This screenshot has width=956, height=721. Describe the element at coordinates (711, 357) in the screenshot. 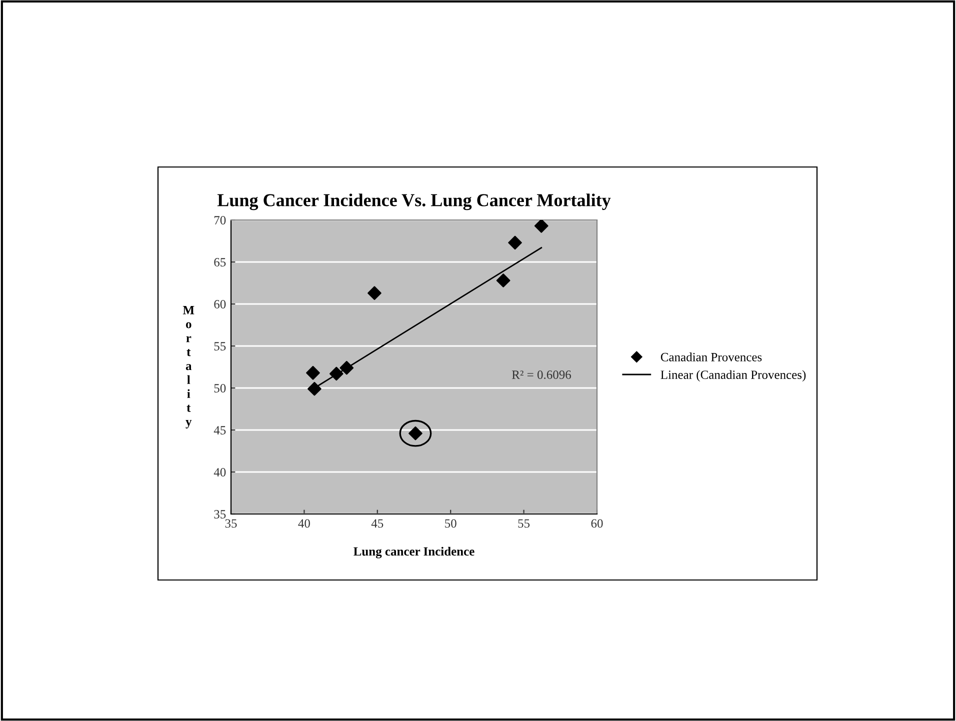

I see `legend-label: Canadian Provences` at that location.